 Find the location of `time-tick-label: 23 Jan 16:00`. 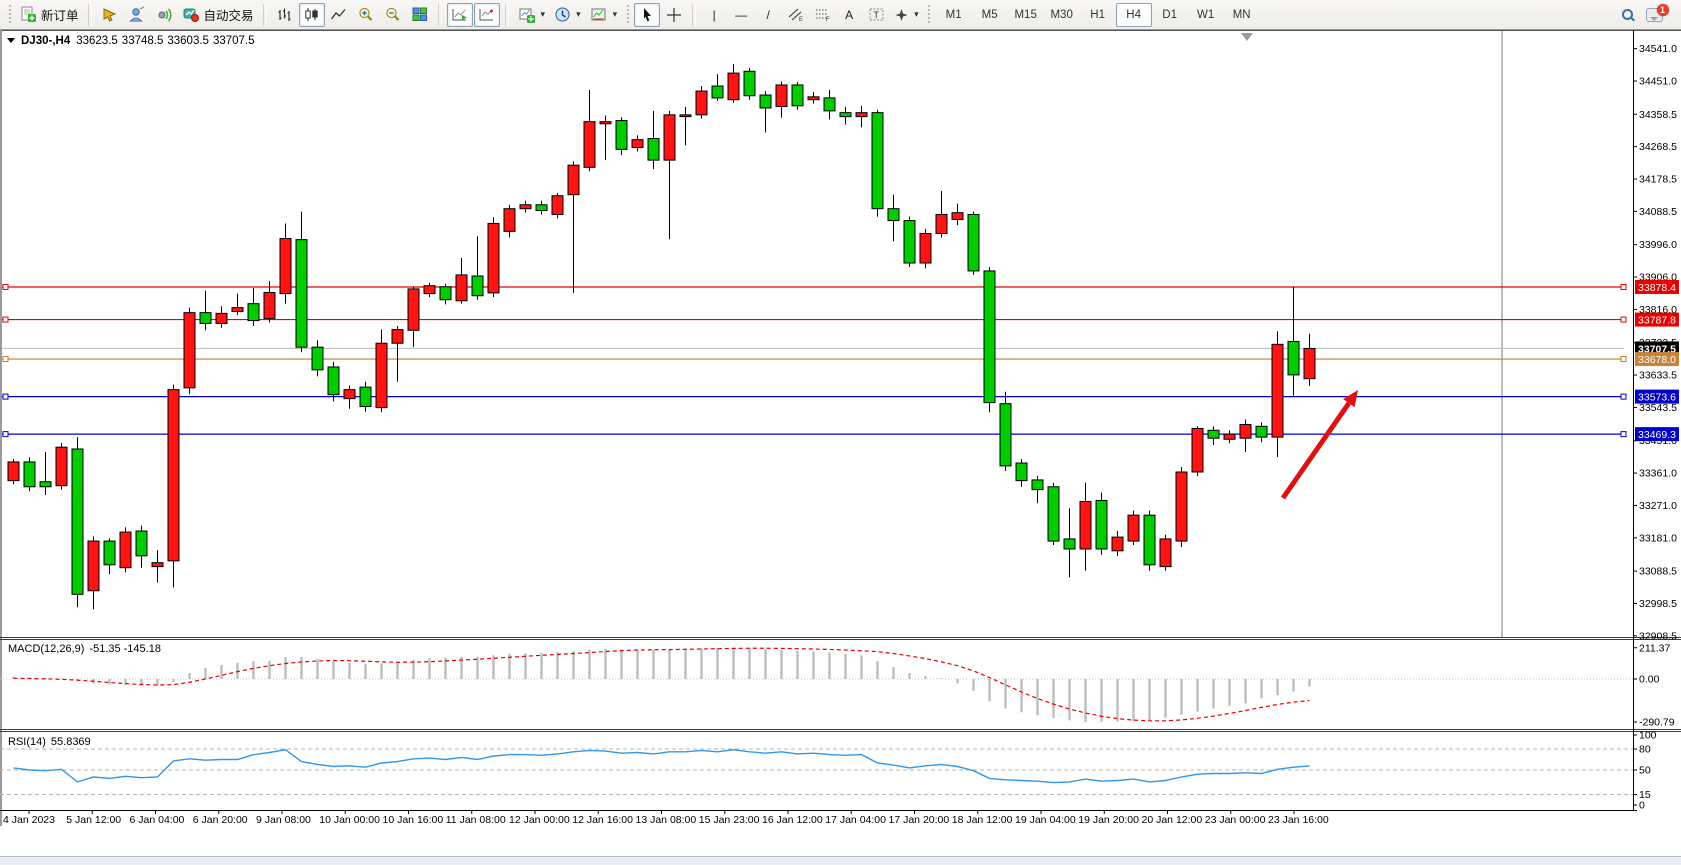

time-tick-label: 23 Jan 16:00 is located at coordinates (1298, 820).